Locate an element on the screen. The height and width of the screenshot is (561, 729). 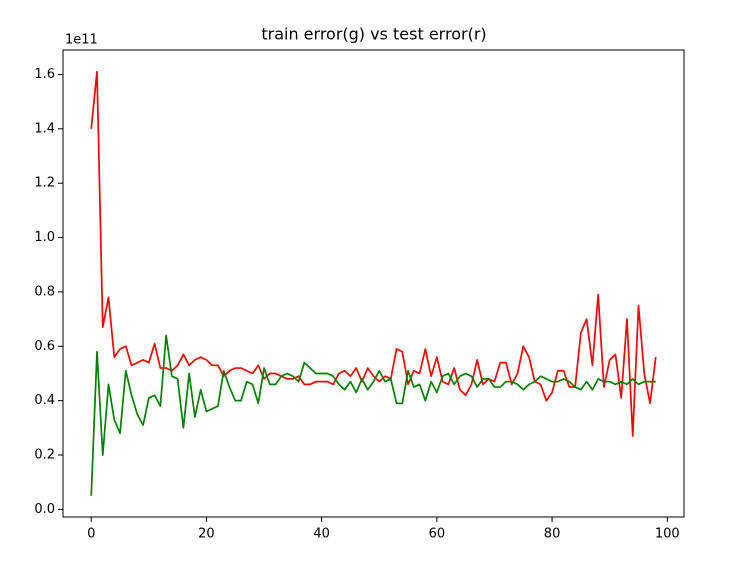
y-tick-label: 0.2 is located at coordinates (44, 455).